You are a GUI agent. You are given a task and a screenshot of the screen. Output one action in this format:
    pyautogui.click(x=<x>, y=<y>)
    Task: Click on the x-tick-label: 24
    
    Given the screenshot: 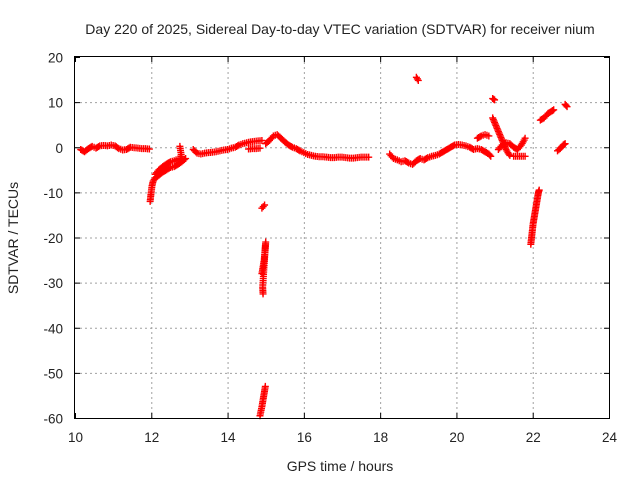 What is the action you would take?
    pyautogui.click(x=610, y=437)
    